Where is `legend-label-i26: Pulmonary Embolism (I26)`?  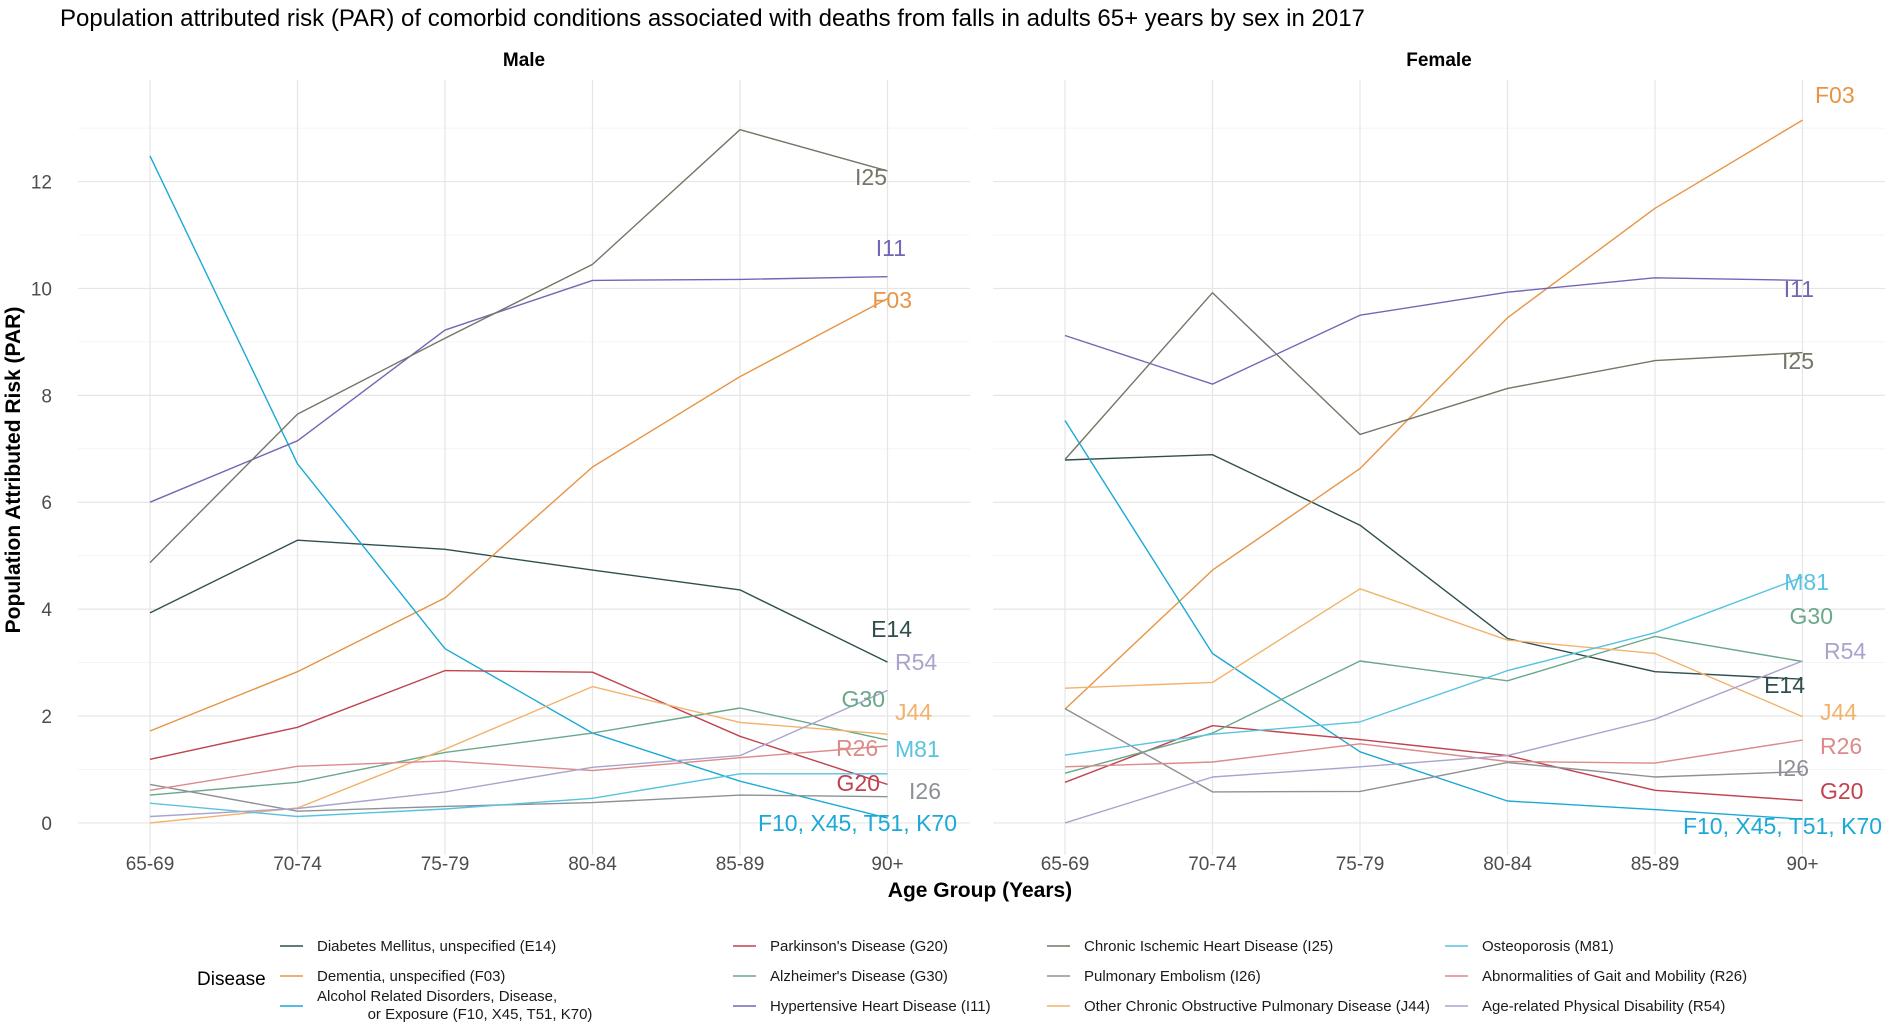 legend-label-i26: Pulmonary Embolism (I26) is located at coordinates (1172, 976).